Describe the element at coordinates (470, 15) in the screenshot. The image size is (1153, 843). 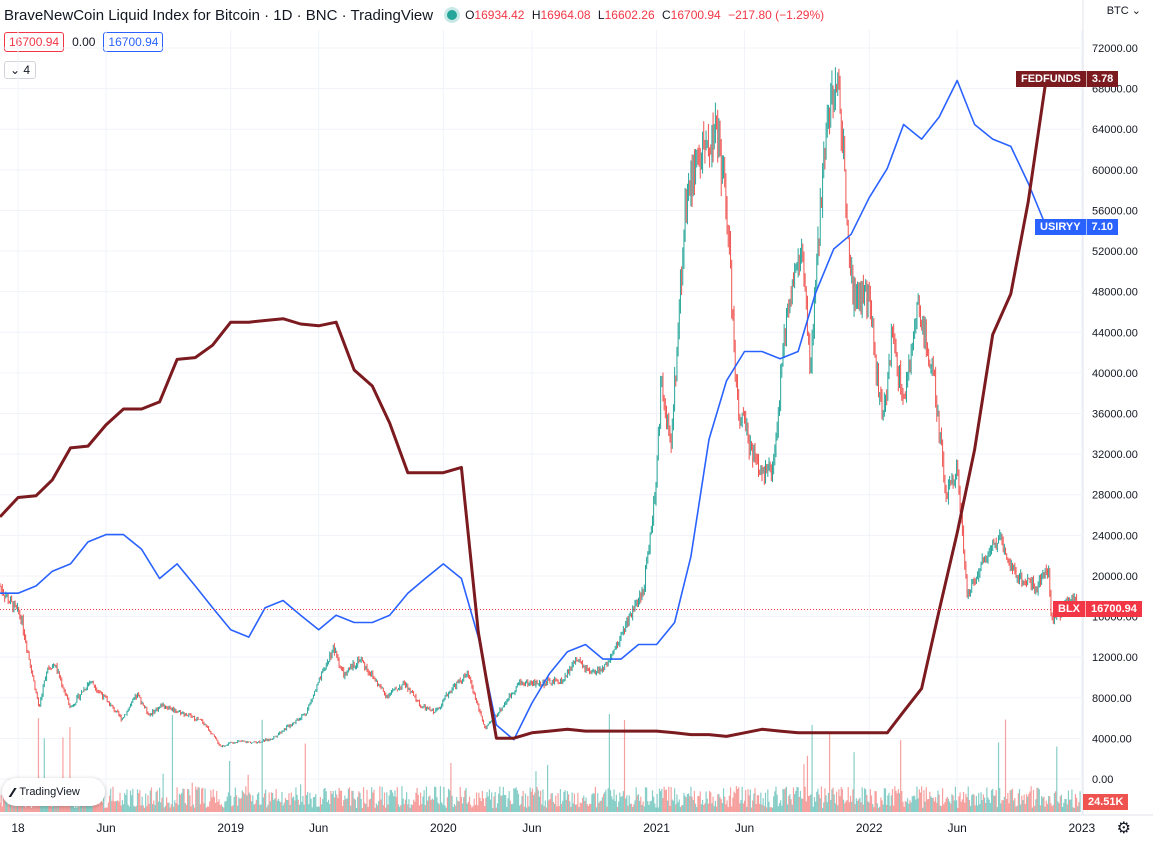
I see `open-key: O` at that location.